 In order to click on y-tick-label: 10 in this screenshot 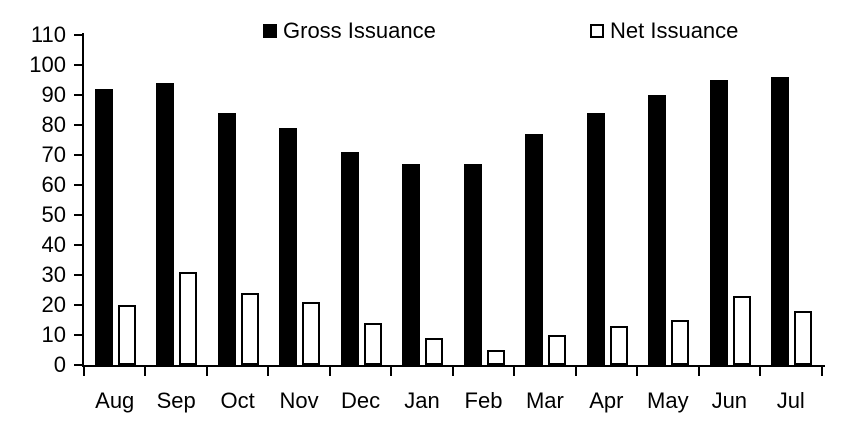, I will do `click(53, 334)`.